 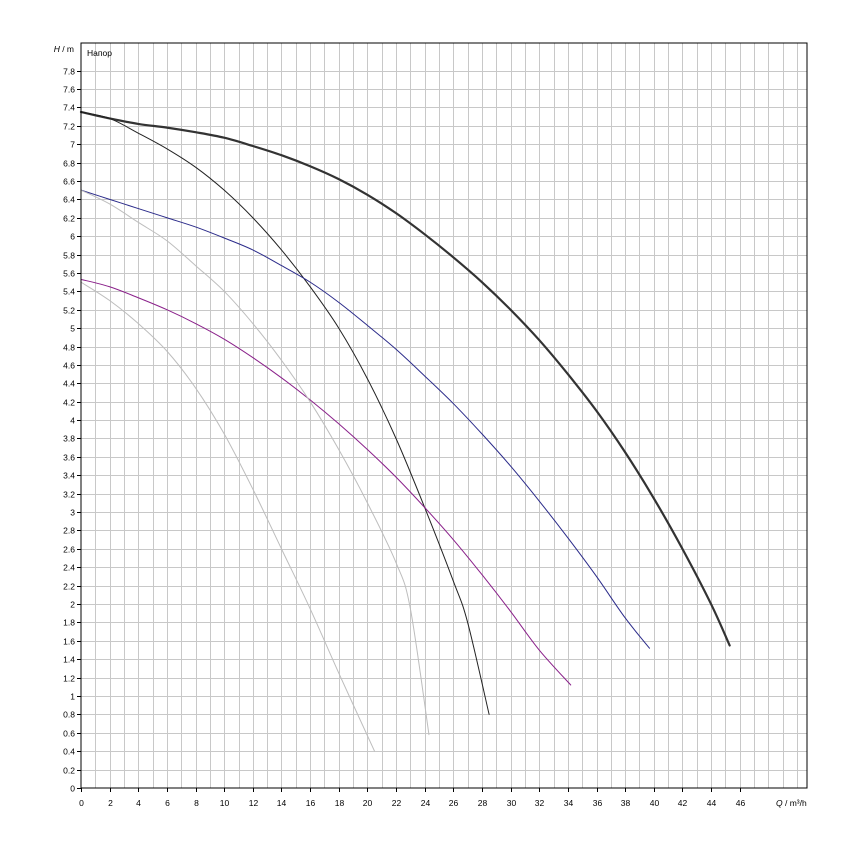 What do you see at coordinates (69, 568) in the screenshot?
I see `y-tick-label: 2.4` at bounding box center [69, 568].